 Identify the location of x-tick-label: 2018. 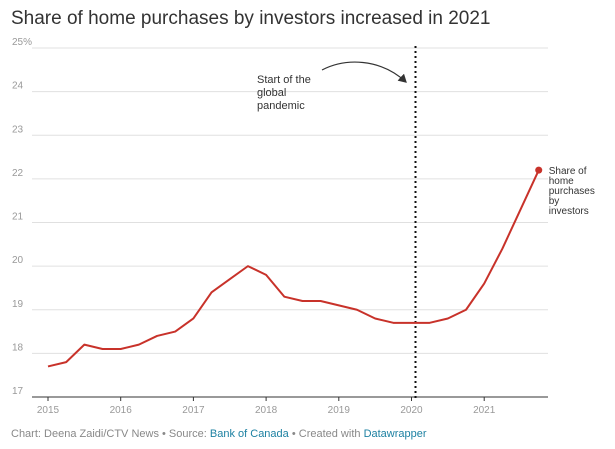
(266, 410).